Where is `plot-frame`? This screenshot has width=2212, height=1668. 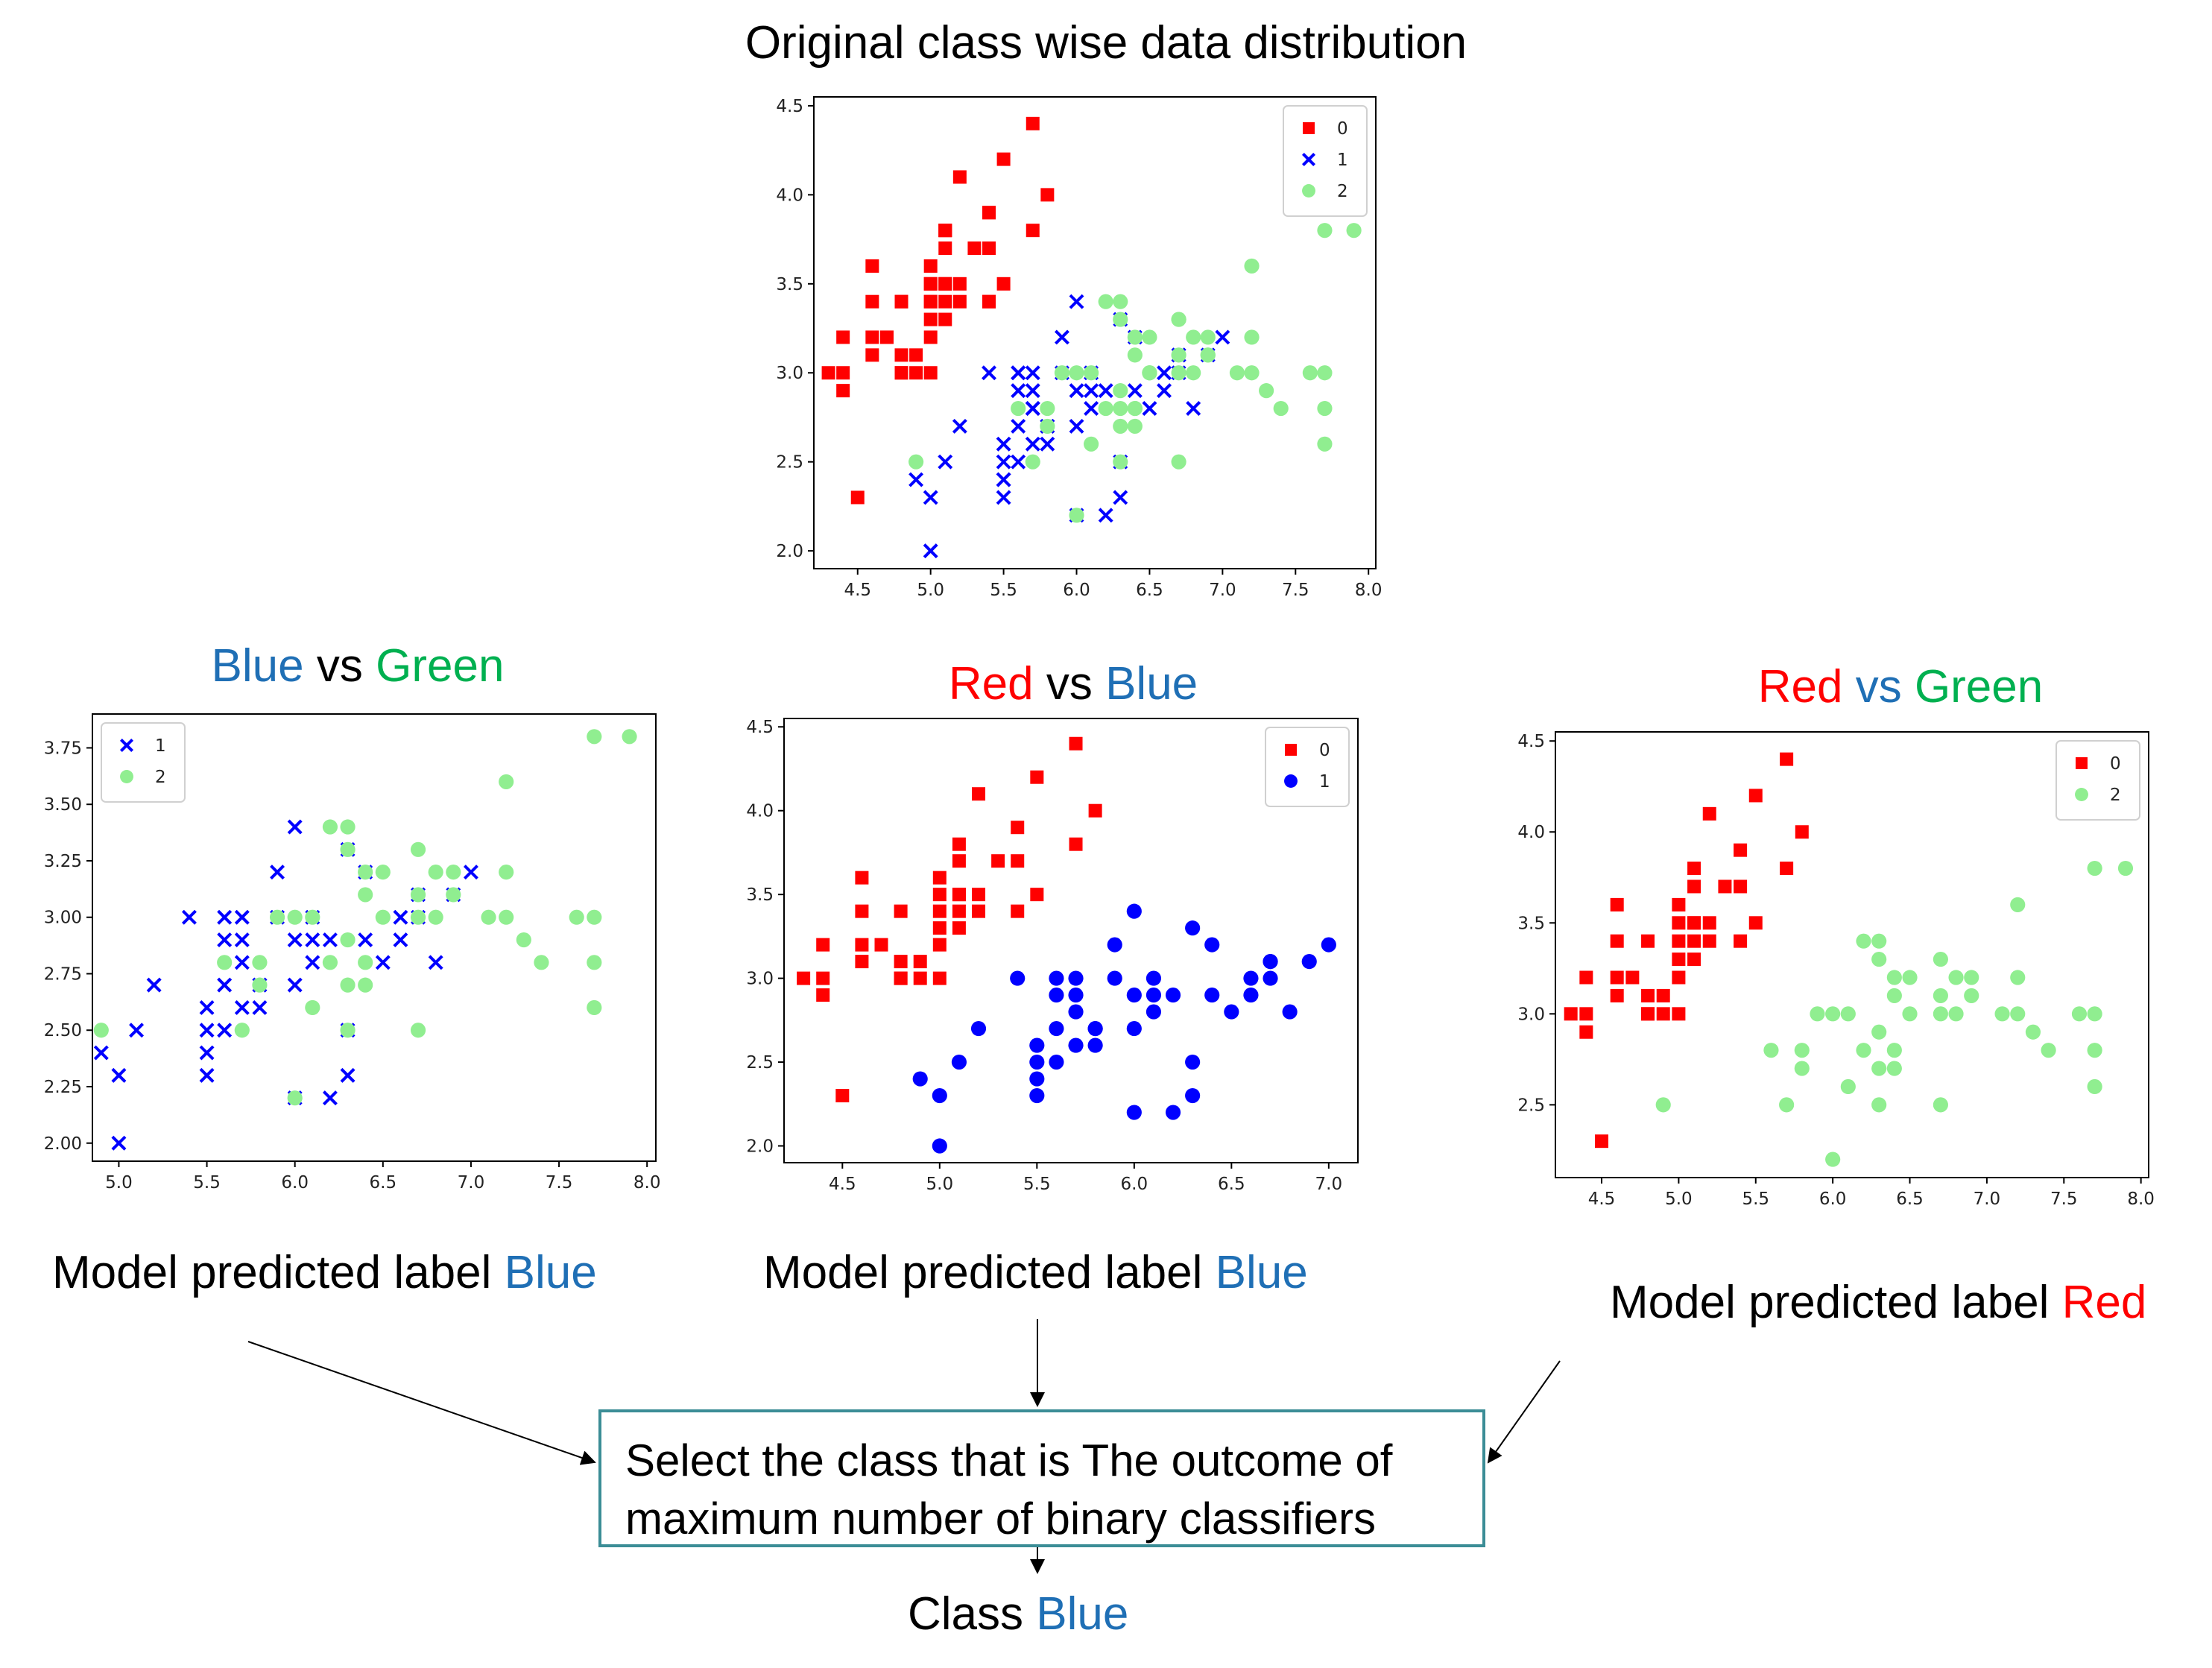
plot-frame is located at coordinates (1852, 955).